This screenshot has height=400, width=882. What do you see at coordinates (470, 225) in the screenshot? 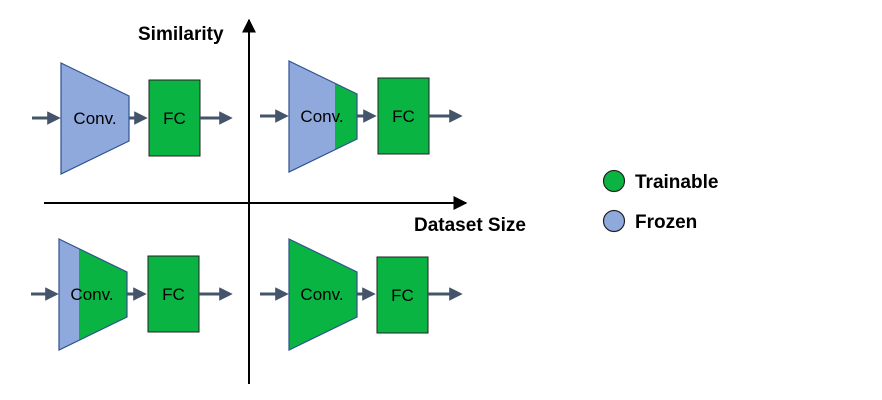
I see `x-axis-label: Dataset Size` at bounding box center [470, 225].